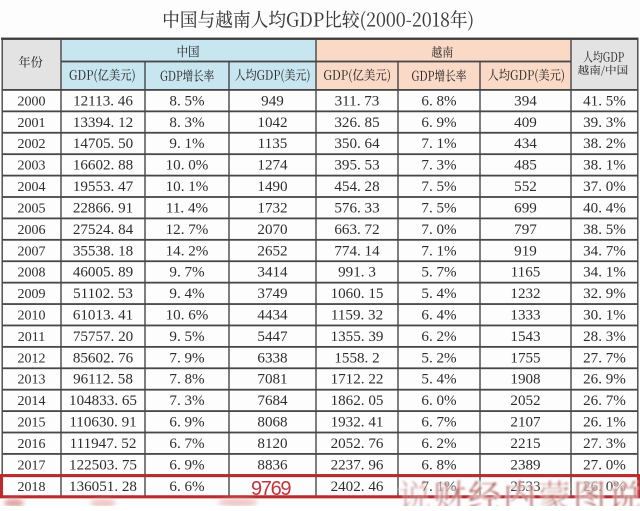 Image resolution: width=640 pixels, height=511 pixels. I want to click on svg-text: 7. 8%, so click(187, 380).